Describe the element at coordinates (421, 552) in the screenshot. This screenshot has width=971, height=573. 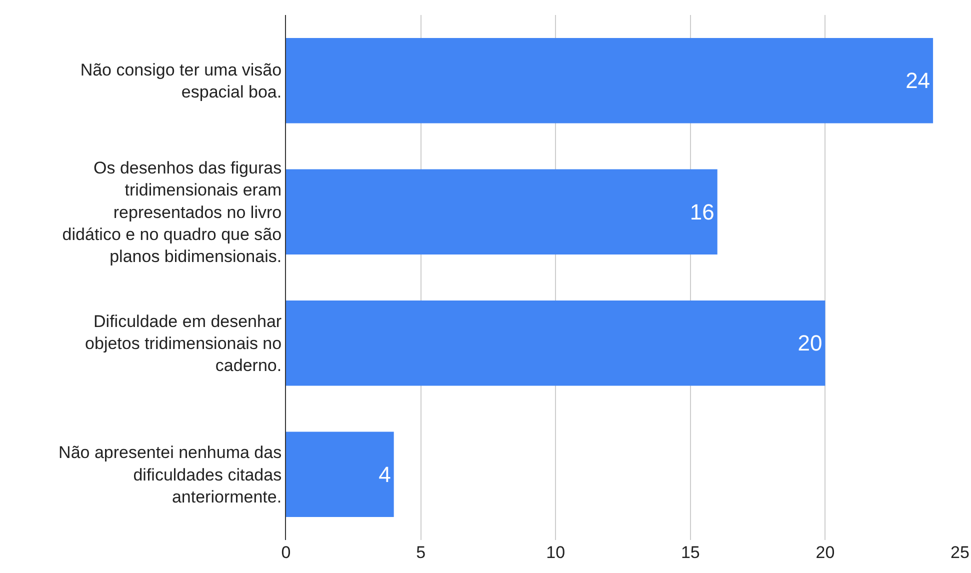
I see `x-tick-label: 5` at that location.